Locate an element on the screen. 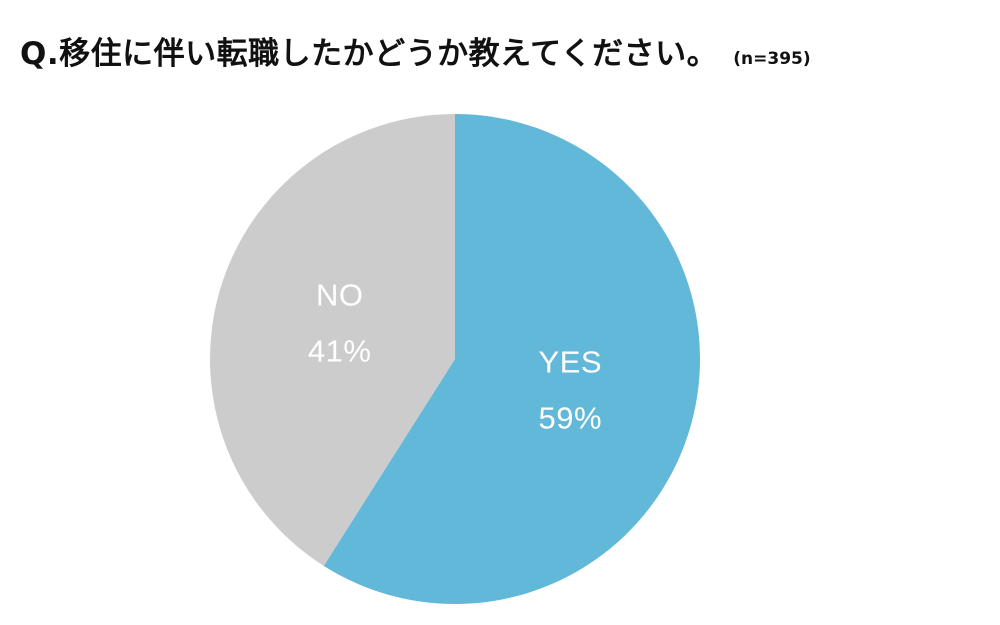  chart-title-row: Q.移住に伴い転職したかどうか教えてください。 (n=395) is located at coordinates (415, 50).